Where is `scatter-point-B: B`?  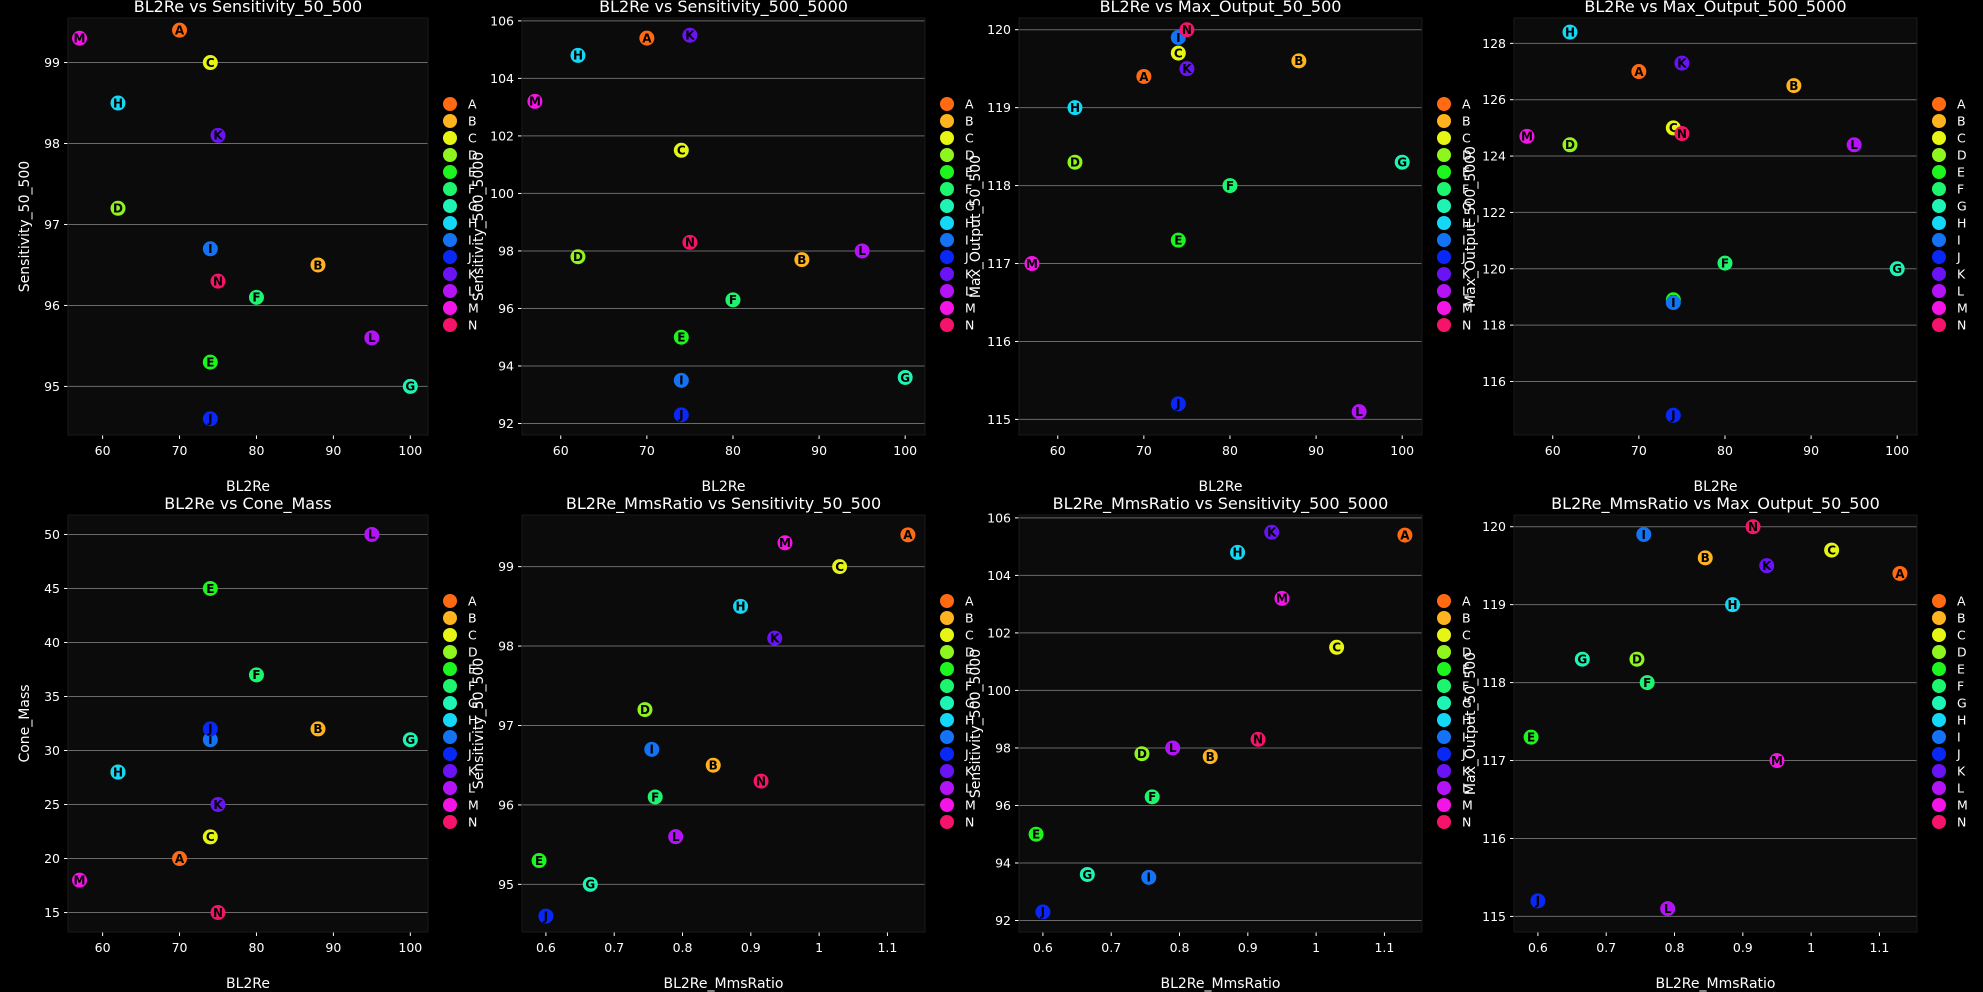 scatter-point-B: B is located at coordinates (318, 729).